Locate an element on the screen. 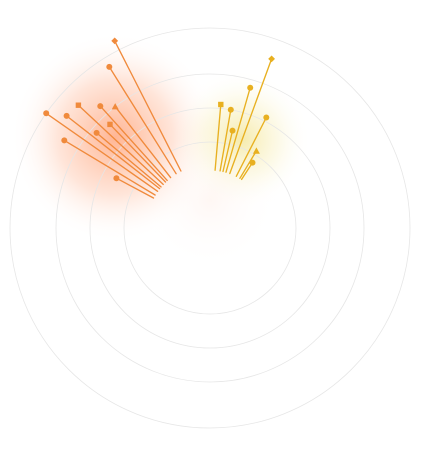 The image size is (422, 467). center-glow is located at coordinates (210, 200).